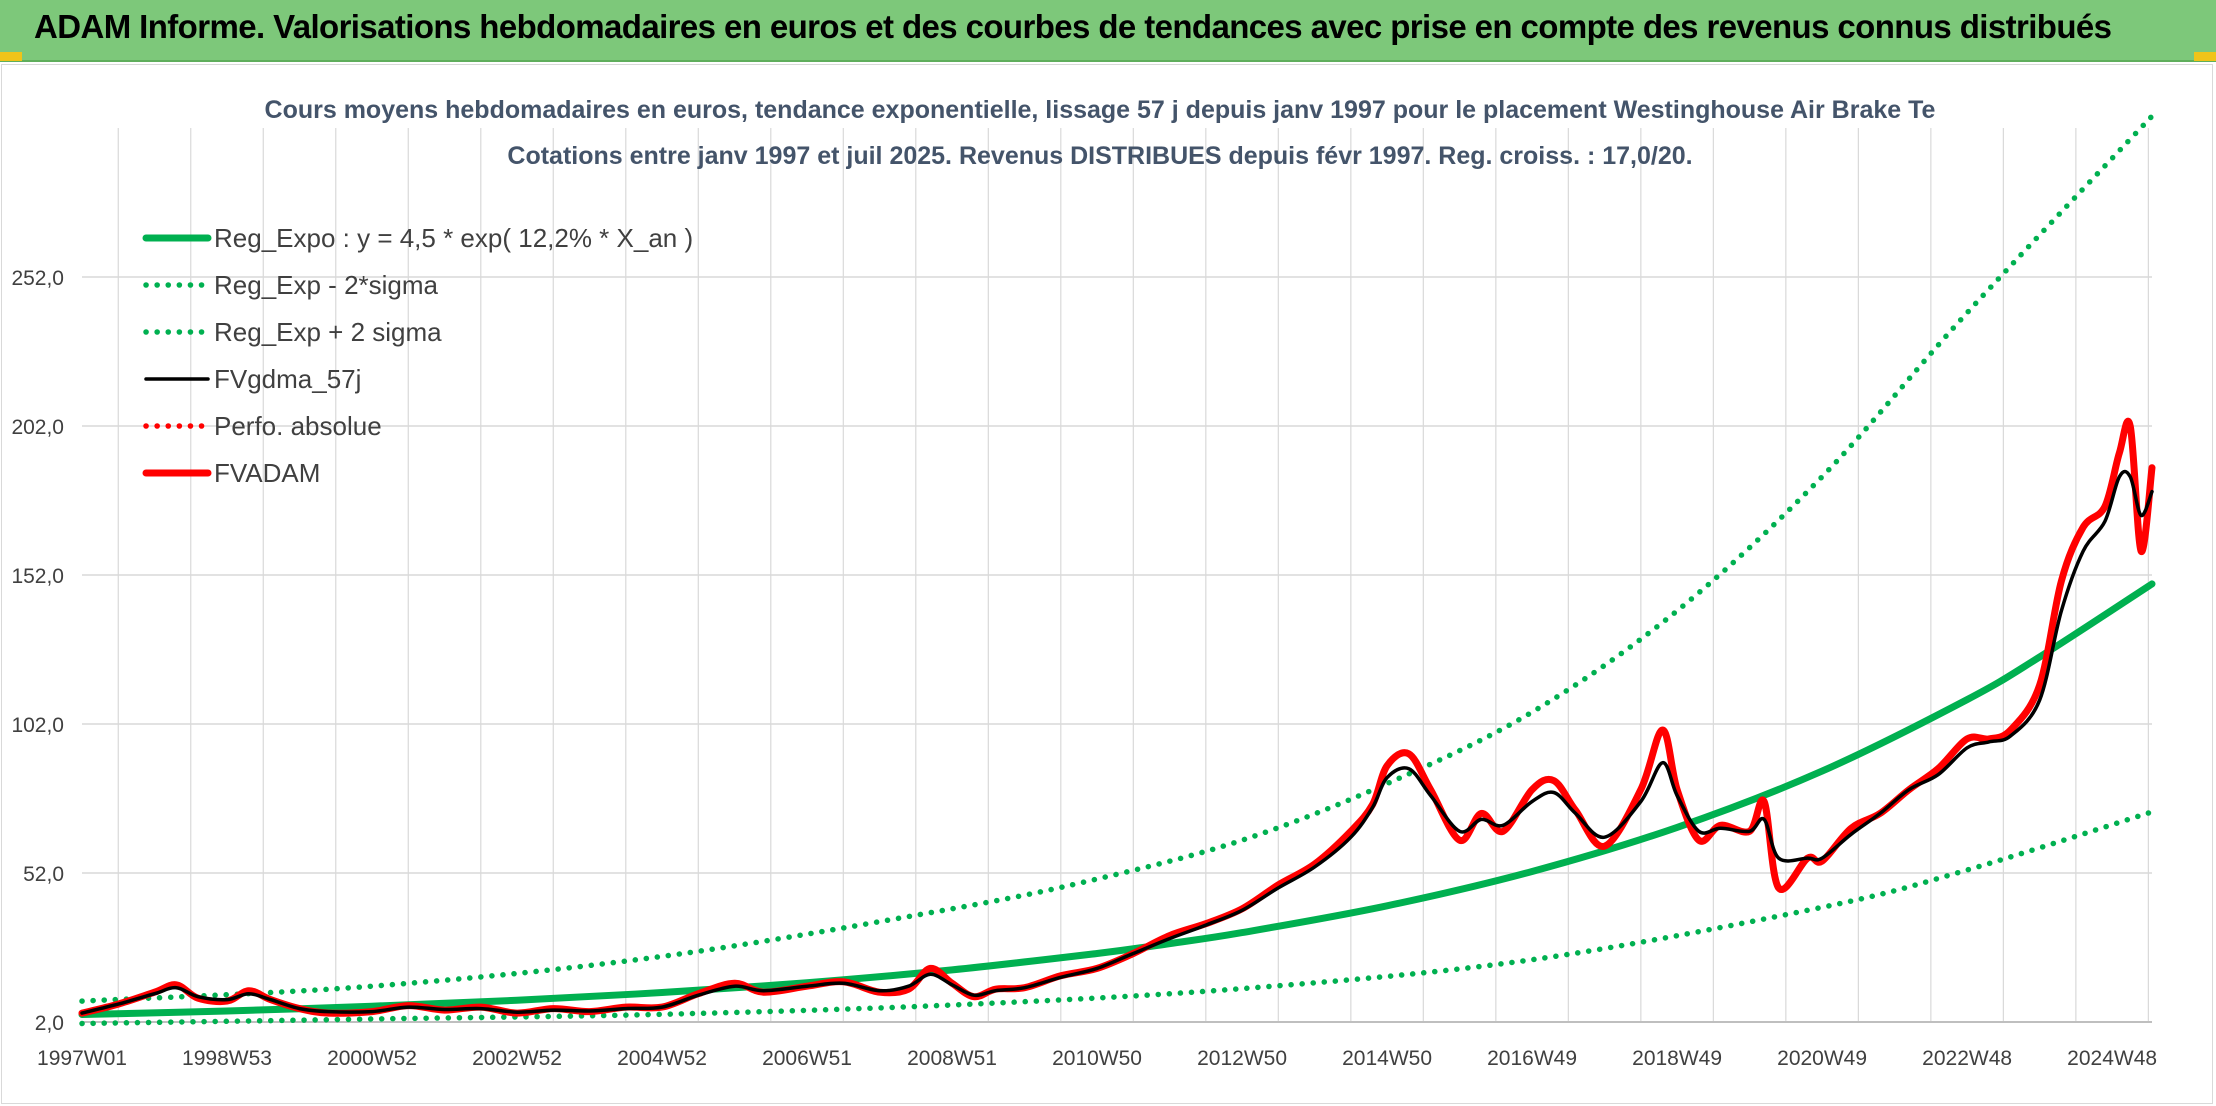 The image size is (2216, 1106). I want to click on y-tick-label: 152,0, so click(37, 576).